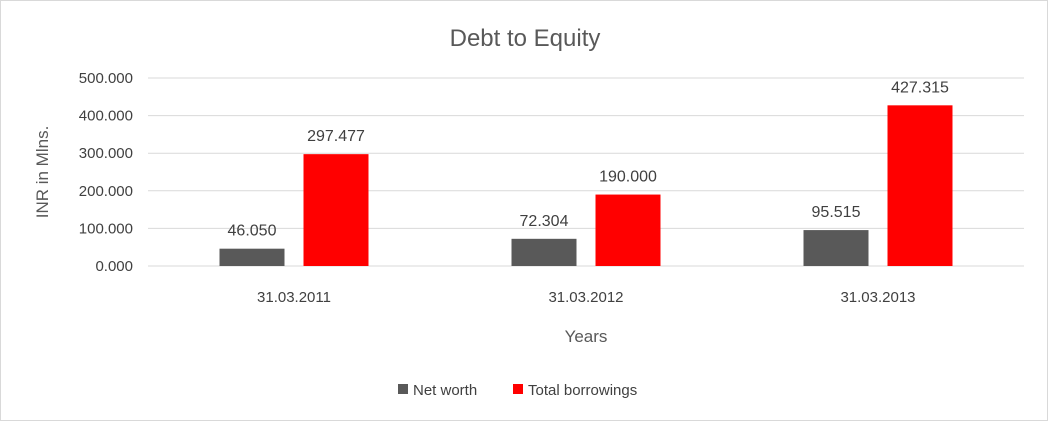 The height and width of the screenshot is (421, 1048). What do you see at coordinates (544, 221) in the screenshot?
I see `data-label: 72.304` at bounding box center [544, 221].